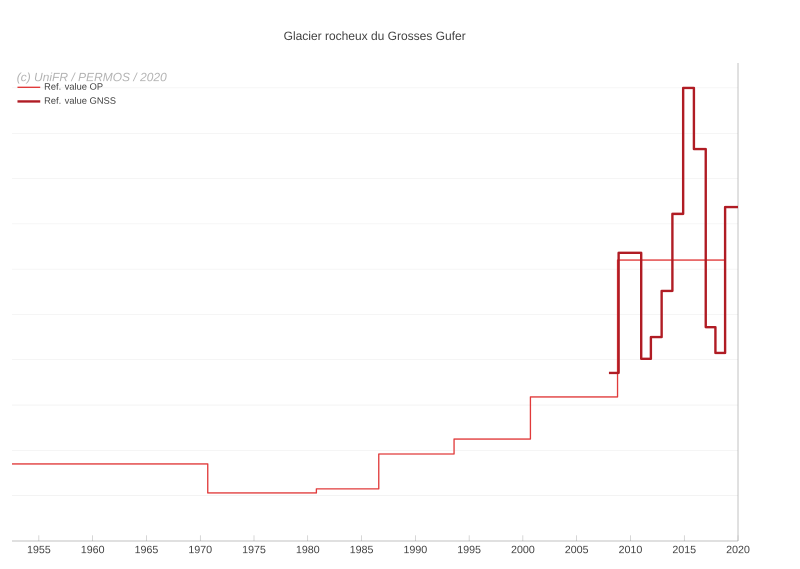  What do you see at coordinates (415, 550) in the screenshot?
I see `x-tick-label: 1990` at bounding box center [415, 550].